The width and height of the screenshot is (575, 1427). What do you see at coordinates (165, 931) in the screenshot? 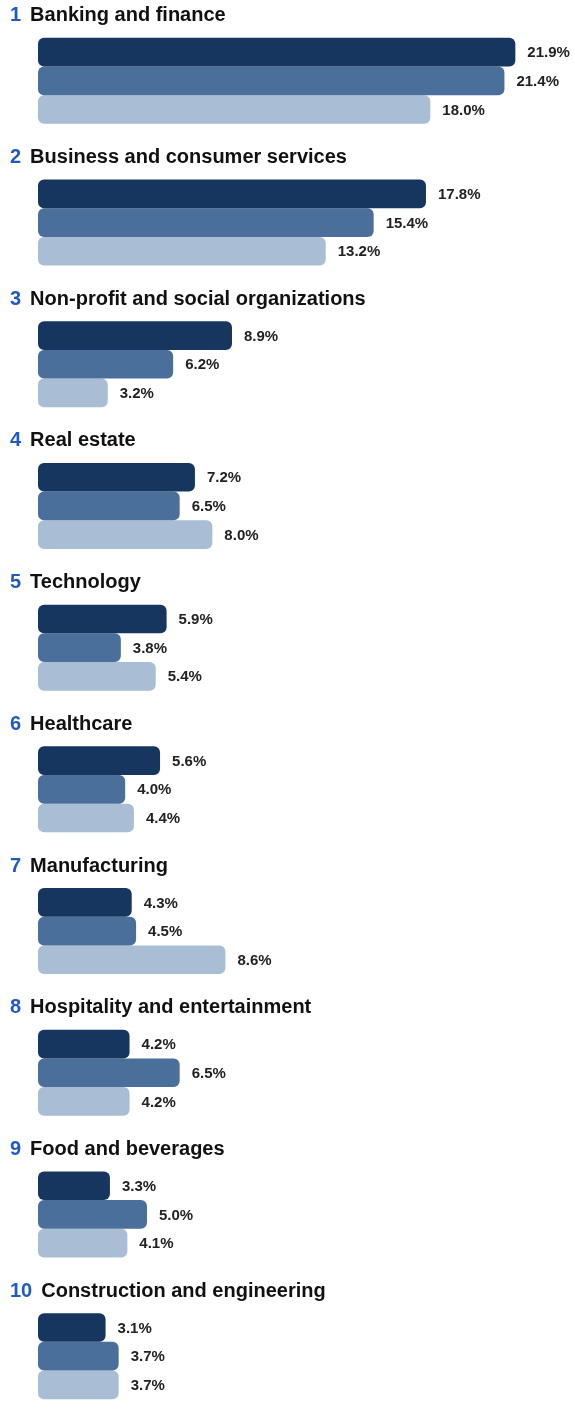
I see `data-label: 4.5%` at bounding box center [165, 931].